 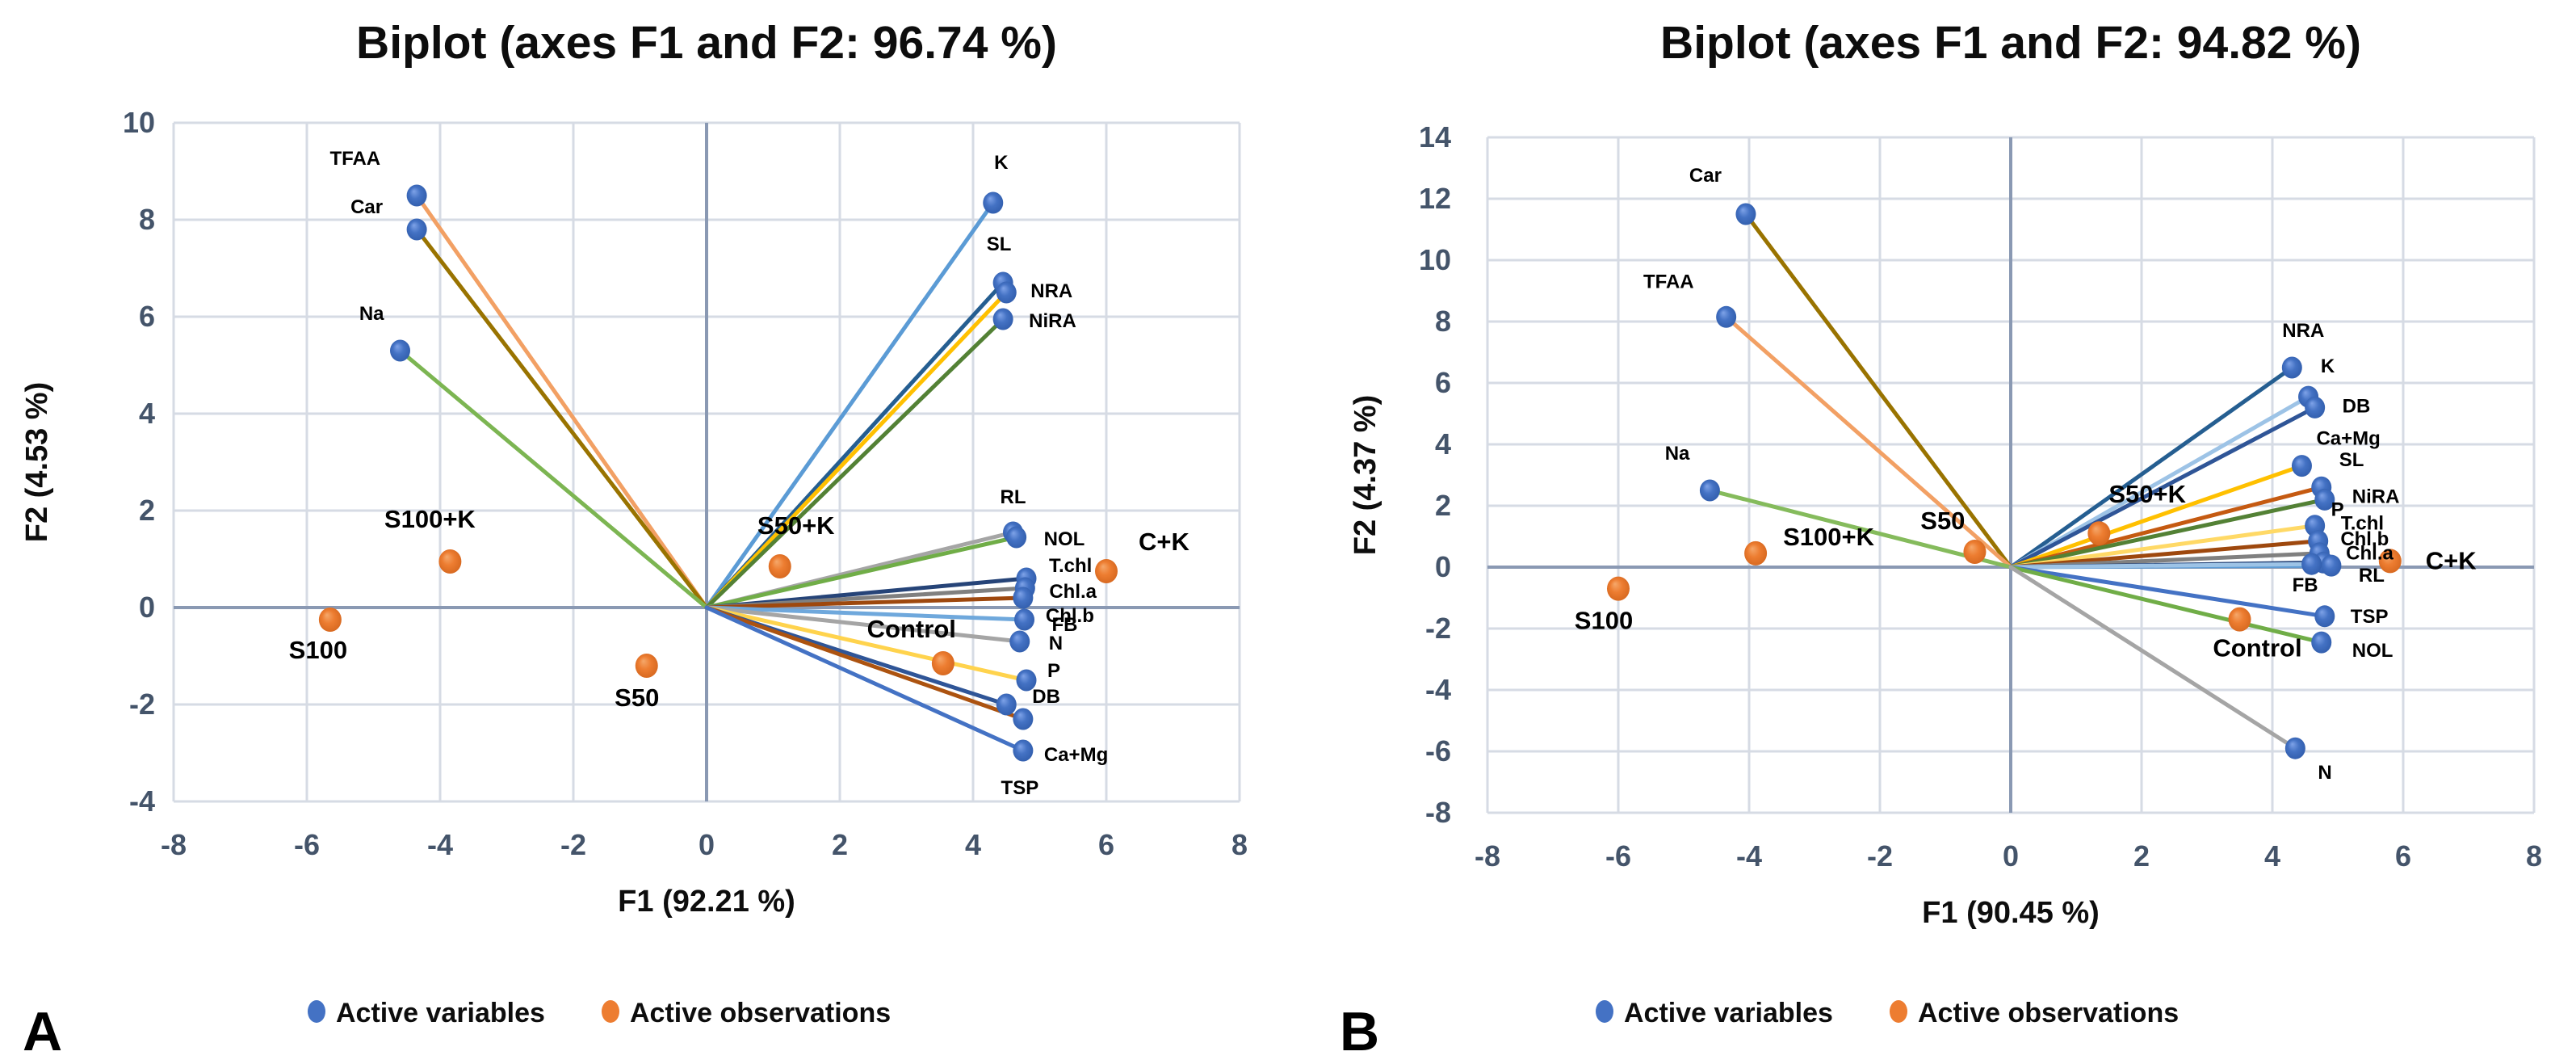 What do you see at coordinates (863, 624) in the screenshot?
I see `vector-line-N` at bounding box center [863, 624].